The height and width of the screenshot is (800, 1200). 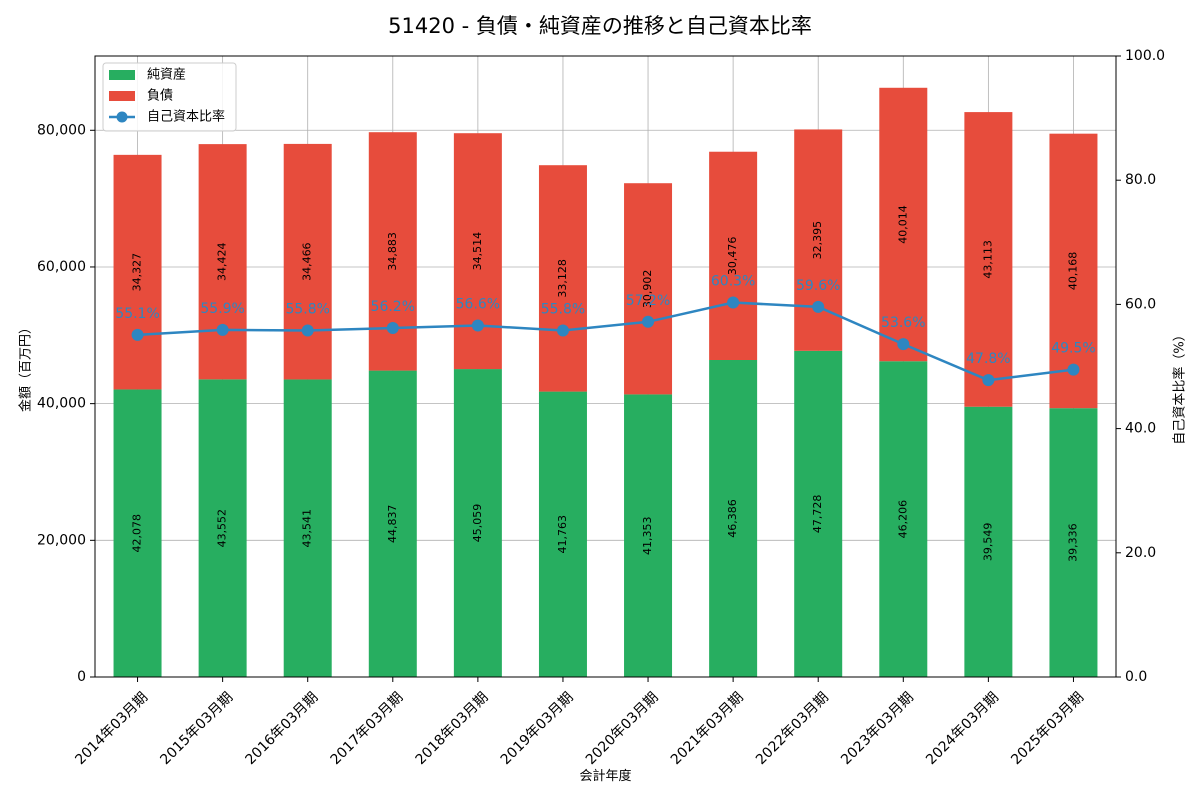 I want to click on bar-label-net-assets: 47,728, so click(x=817, y=514).